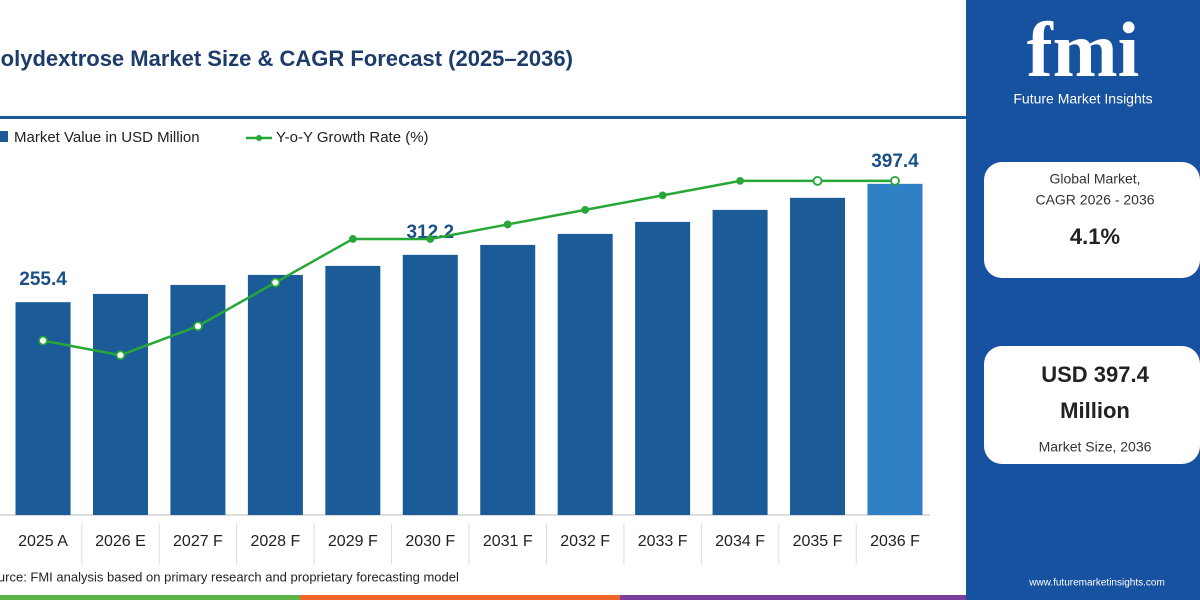 This screenshot has height=600, width=1200. What do you see at coordinates (107, 137) in the screenshot?
I see `legend-label: Market Value in USD Million` at bounding box center [107, 137].